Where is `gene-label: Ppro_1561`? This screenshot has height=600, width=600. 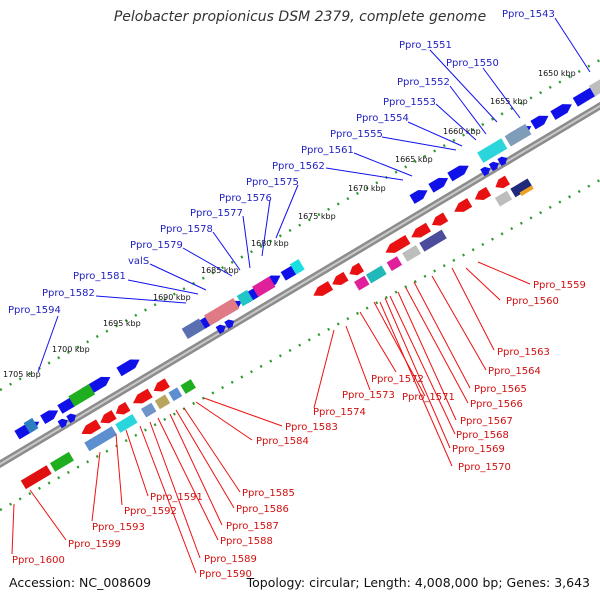
gene-label: Ppro_1561 is located at coordinates (327, 150).